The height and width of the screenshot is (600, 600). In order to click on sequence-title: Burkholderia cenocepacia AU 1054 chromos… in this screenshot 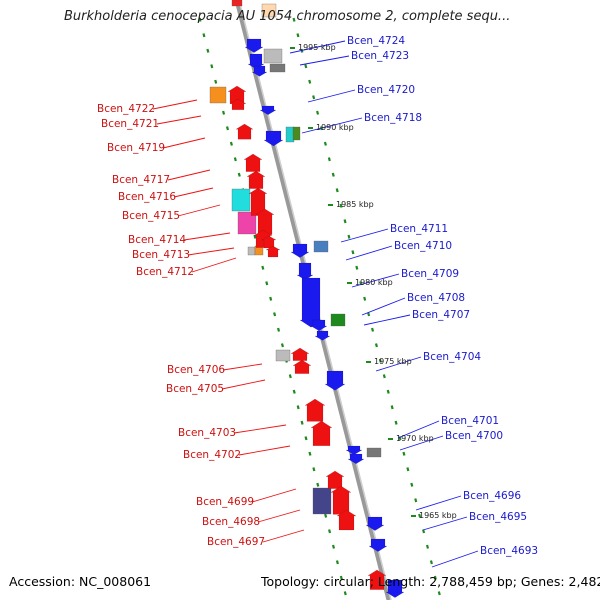, I will do `click(287, 16)`.